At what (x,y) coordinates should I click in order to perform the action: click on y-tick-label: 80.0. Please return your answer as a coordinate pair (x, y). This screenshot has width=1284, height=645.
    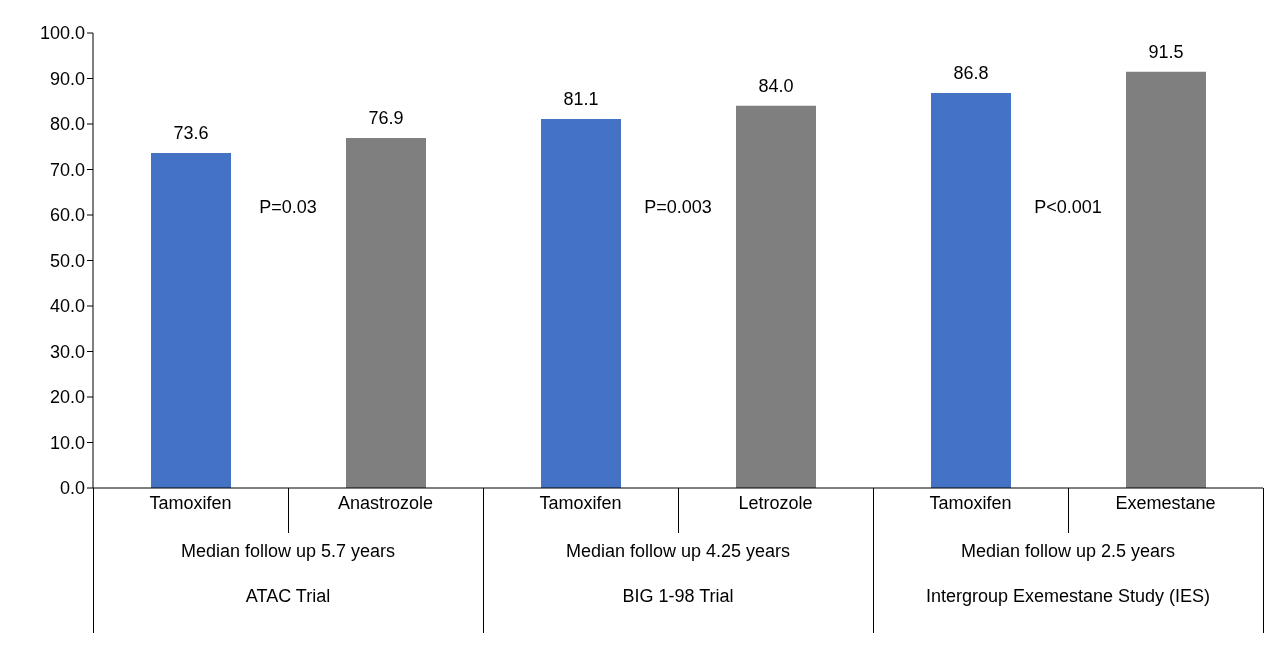
    Looking at the image, I should click on (67, 124).